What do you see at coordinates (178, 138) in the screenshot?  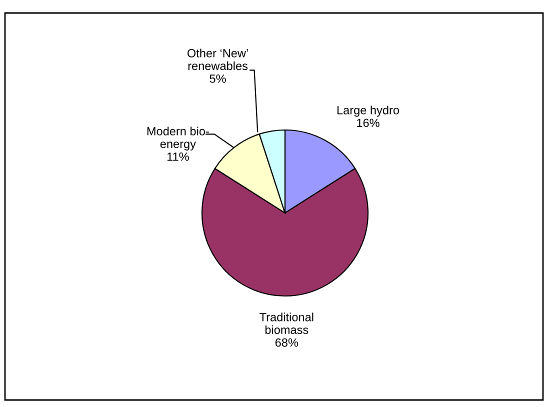 I see `slice-label: Modern bio- energy` at bounding box center [178, 138].